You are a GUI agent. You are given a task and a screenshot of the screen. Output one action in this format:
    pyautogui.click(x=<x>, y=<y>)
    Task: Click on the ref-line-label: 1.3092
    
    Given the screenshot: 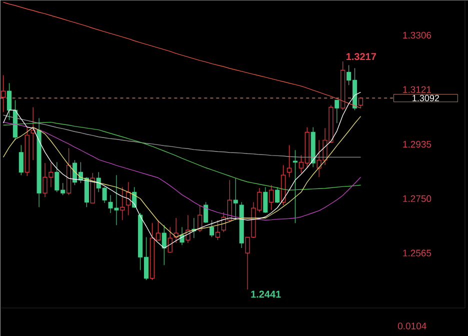 What is the action you would take?
    pyautogui.click(x=425, y=98)
    